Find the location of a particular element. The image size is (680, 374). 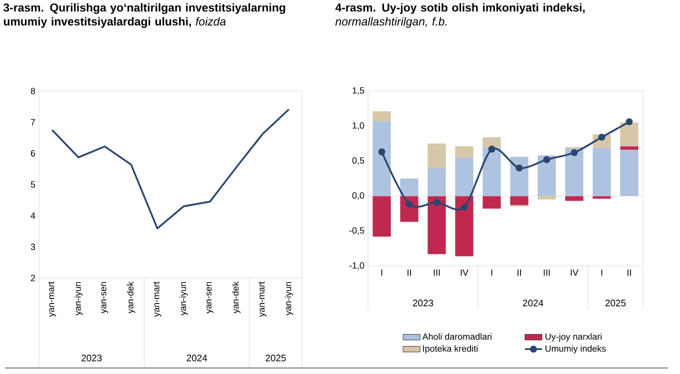

chart-title: 4-rasm. Uy-joy sotib olish imkoniyati indeksi, normallashtirilgan, f.b. is located at coordinates (460, 15).